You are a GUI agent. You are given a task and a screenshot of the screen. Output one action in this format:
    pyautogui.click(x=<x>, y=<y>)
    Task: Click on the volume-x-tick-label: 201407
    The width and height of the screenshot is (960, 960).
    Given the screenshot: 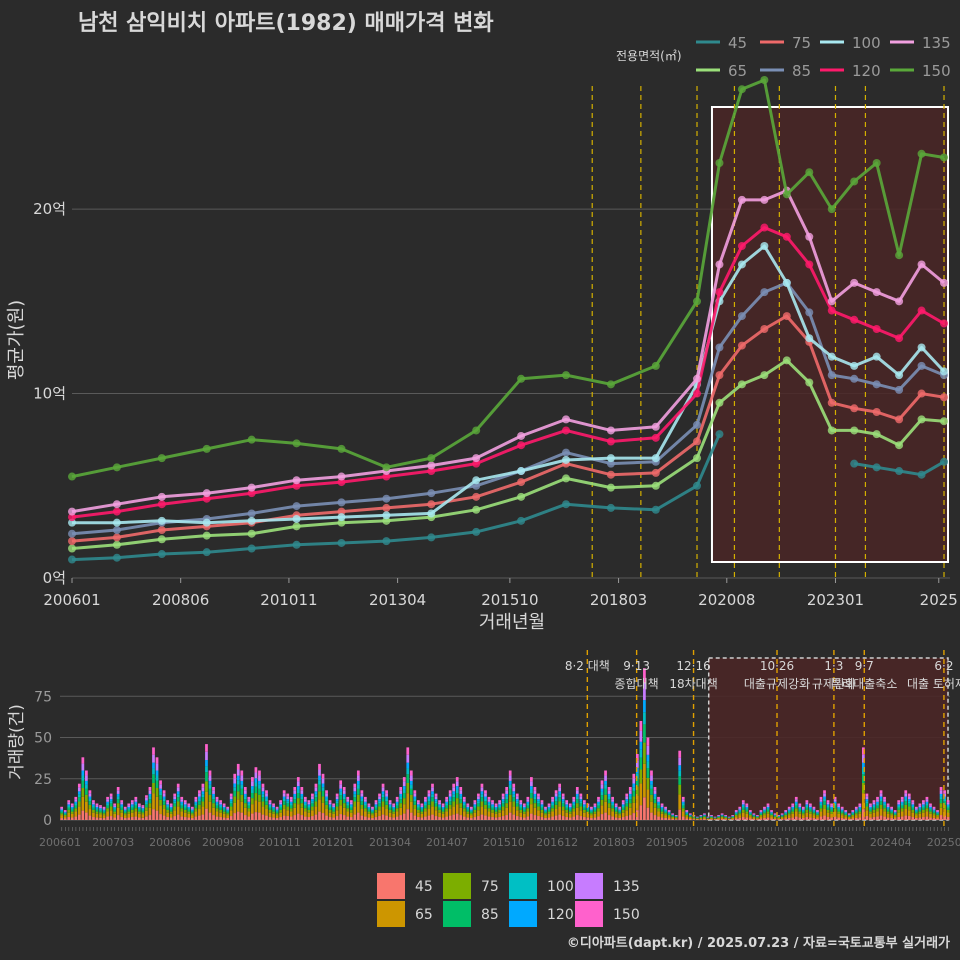 What is the action you would take?
    pyautogui.click(x=447, y=842)
    